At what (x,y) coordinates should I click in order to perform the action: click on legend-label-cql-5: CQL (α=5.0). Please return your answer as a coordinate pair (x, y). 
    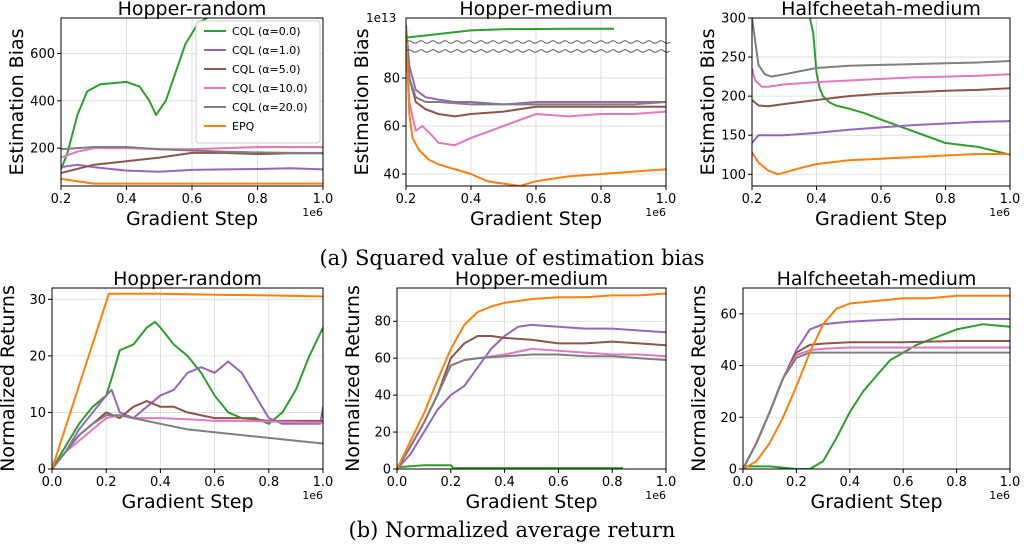
    Looking at the image, I should click on (266, 69).